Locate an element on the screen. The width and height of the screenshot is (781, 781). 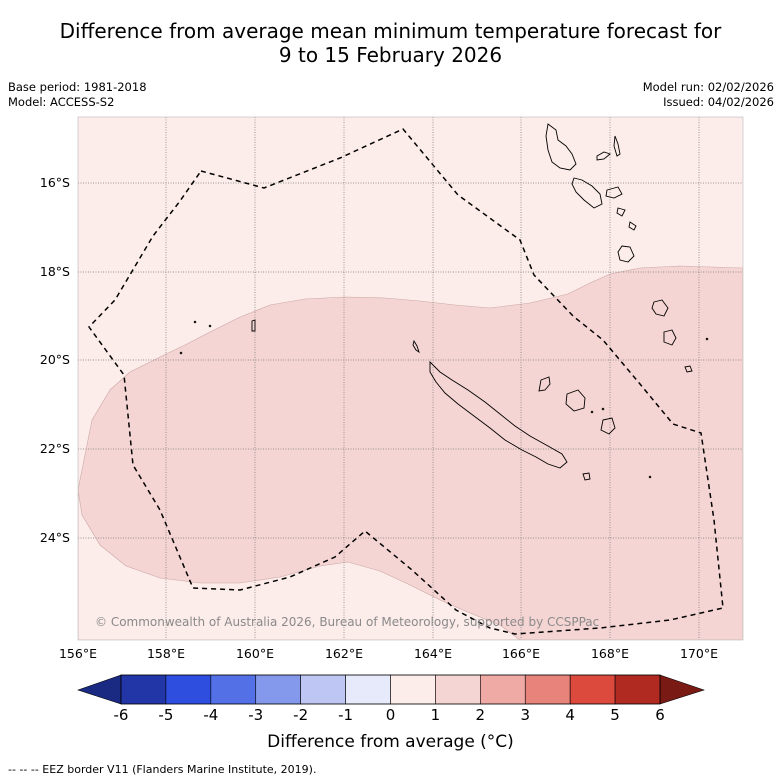
colorbar-tick-label: 5 is located at coordinates (615, 715).